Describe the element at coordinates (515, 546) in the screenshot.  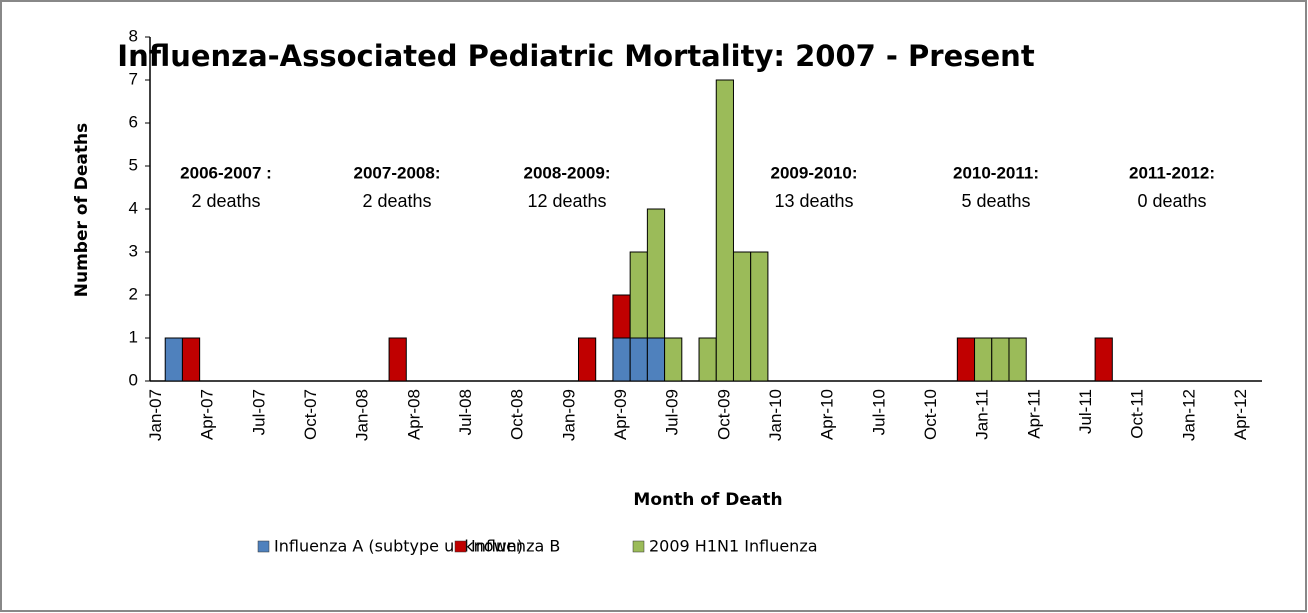
I see `legend-label: Influenza B` at that location.